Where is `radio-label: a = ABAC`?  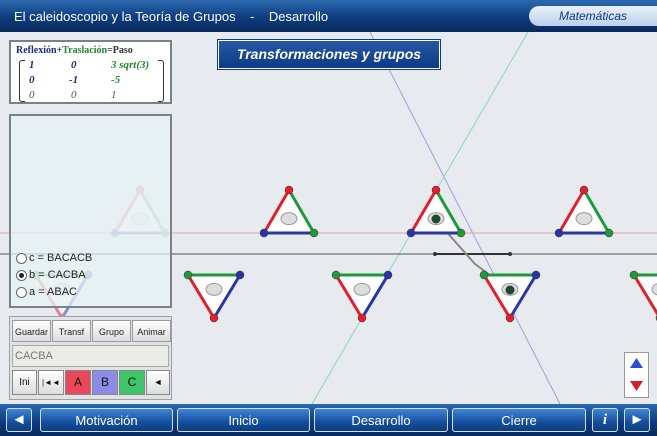
radio-label: a = ABAC is located at coordinates (53, 292).